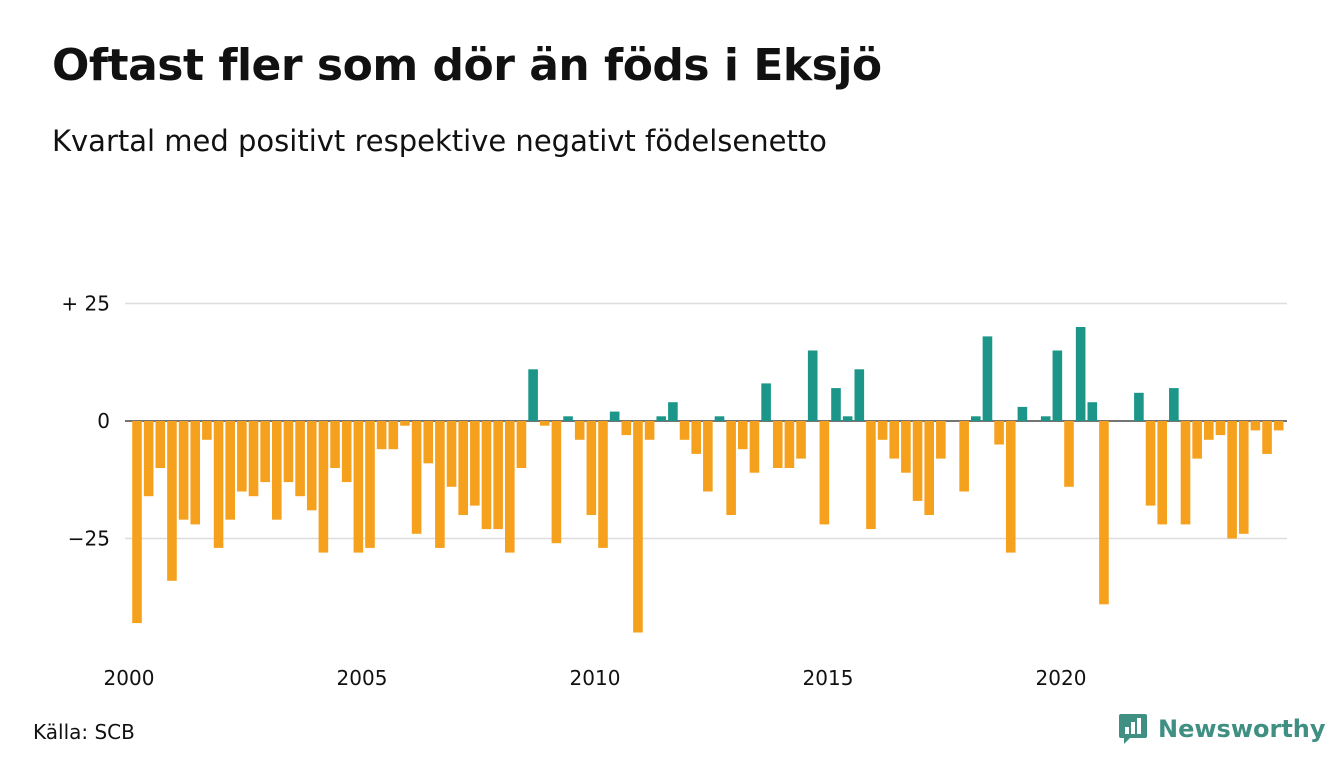 This screenshot has height=780, width=1340. I want to click on bar-chart-speech-bubble-icon, so click(1133, 729).